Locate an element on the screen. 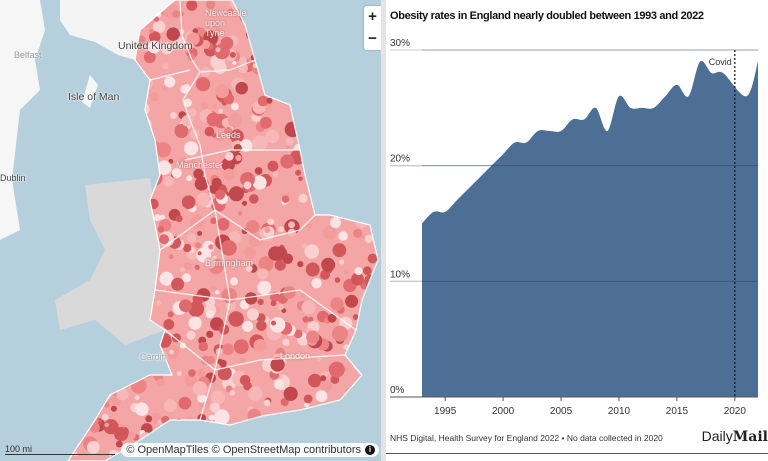  x-tick-label: 2020 is located at coordinates (735, 411).